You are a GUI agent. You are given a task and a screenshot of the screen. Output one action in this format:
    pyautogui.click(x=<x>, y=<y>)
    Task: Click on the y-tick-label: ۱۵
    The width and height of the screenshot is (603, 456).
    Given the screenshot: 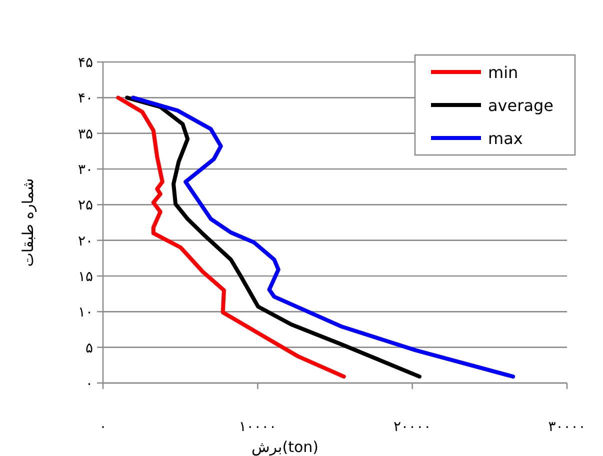 What is the action you would take?
    pyautogui.click(x=85, y=277)
    